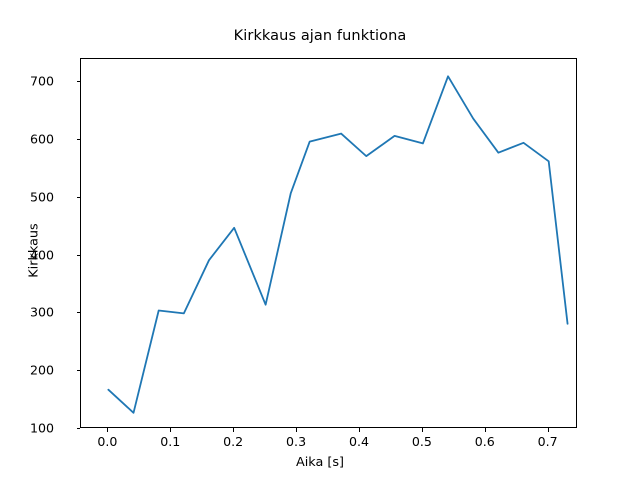 The image size is (640, 480). What do you see at coordinates (421, 441) in the screenshot?
I see `x-tick-label: 0.5` at bounding box center [421, 441].